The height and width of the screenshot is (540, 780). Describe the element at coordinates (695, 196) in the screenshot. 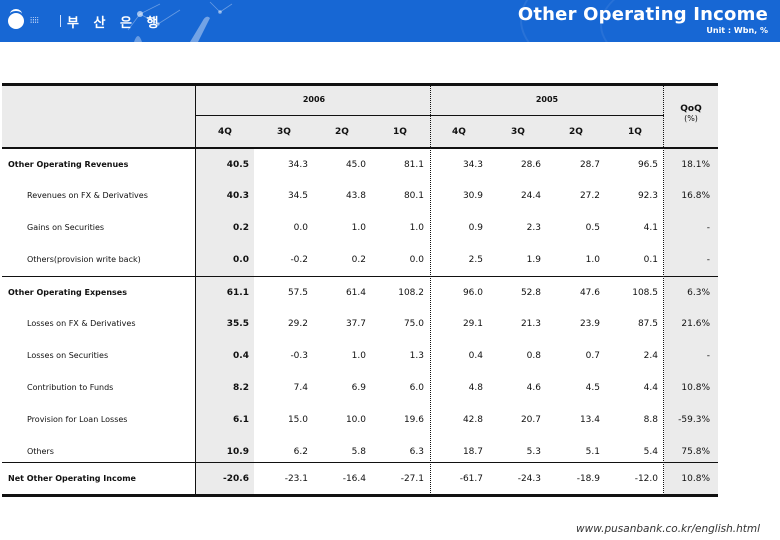

I see `qoq-cell: 16.8%` at that location.